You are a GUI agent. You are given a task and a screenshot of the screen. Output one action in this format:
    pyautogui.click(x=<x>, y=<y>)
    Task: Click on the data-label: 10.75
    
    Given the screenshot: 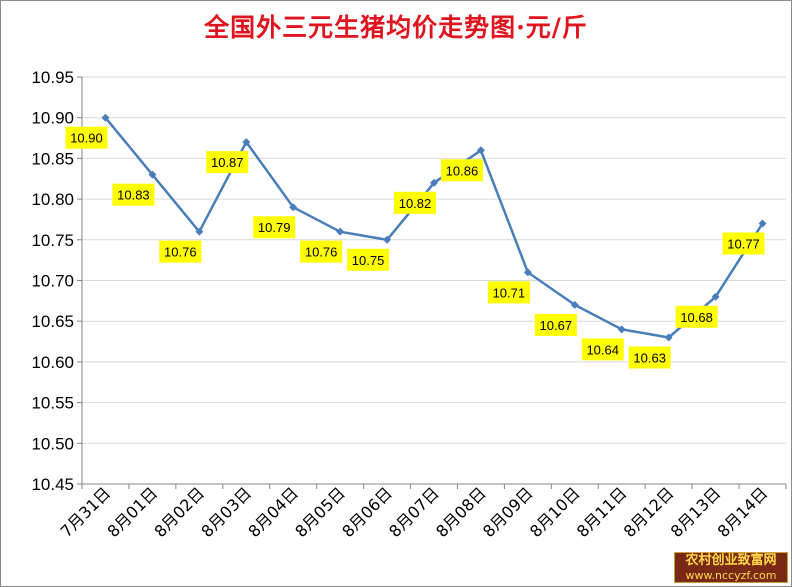 What is the action you would take?
    pyautogui.click(x=368, y=259)
    